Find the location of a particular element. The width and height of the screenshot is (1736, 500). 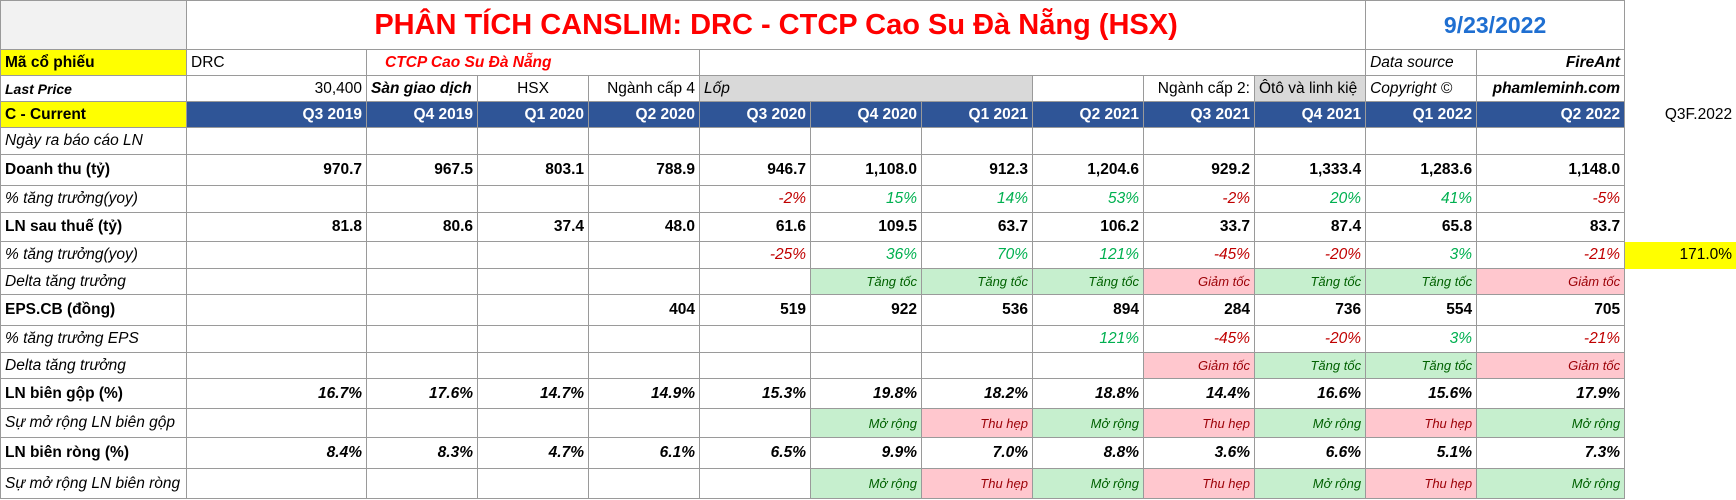

company-name: CTCP Cao Su Đà Nẵng is located at coordinates (533, 62).